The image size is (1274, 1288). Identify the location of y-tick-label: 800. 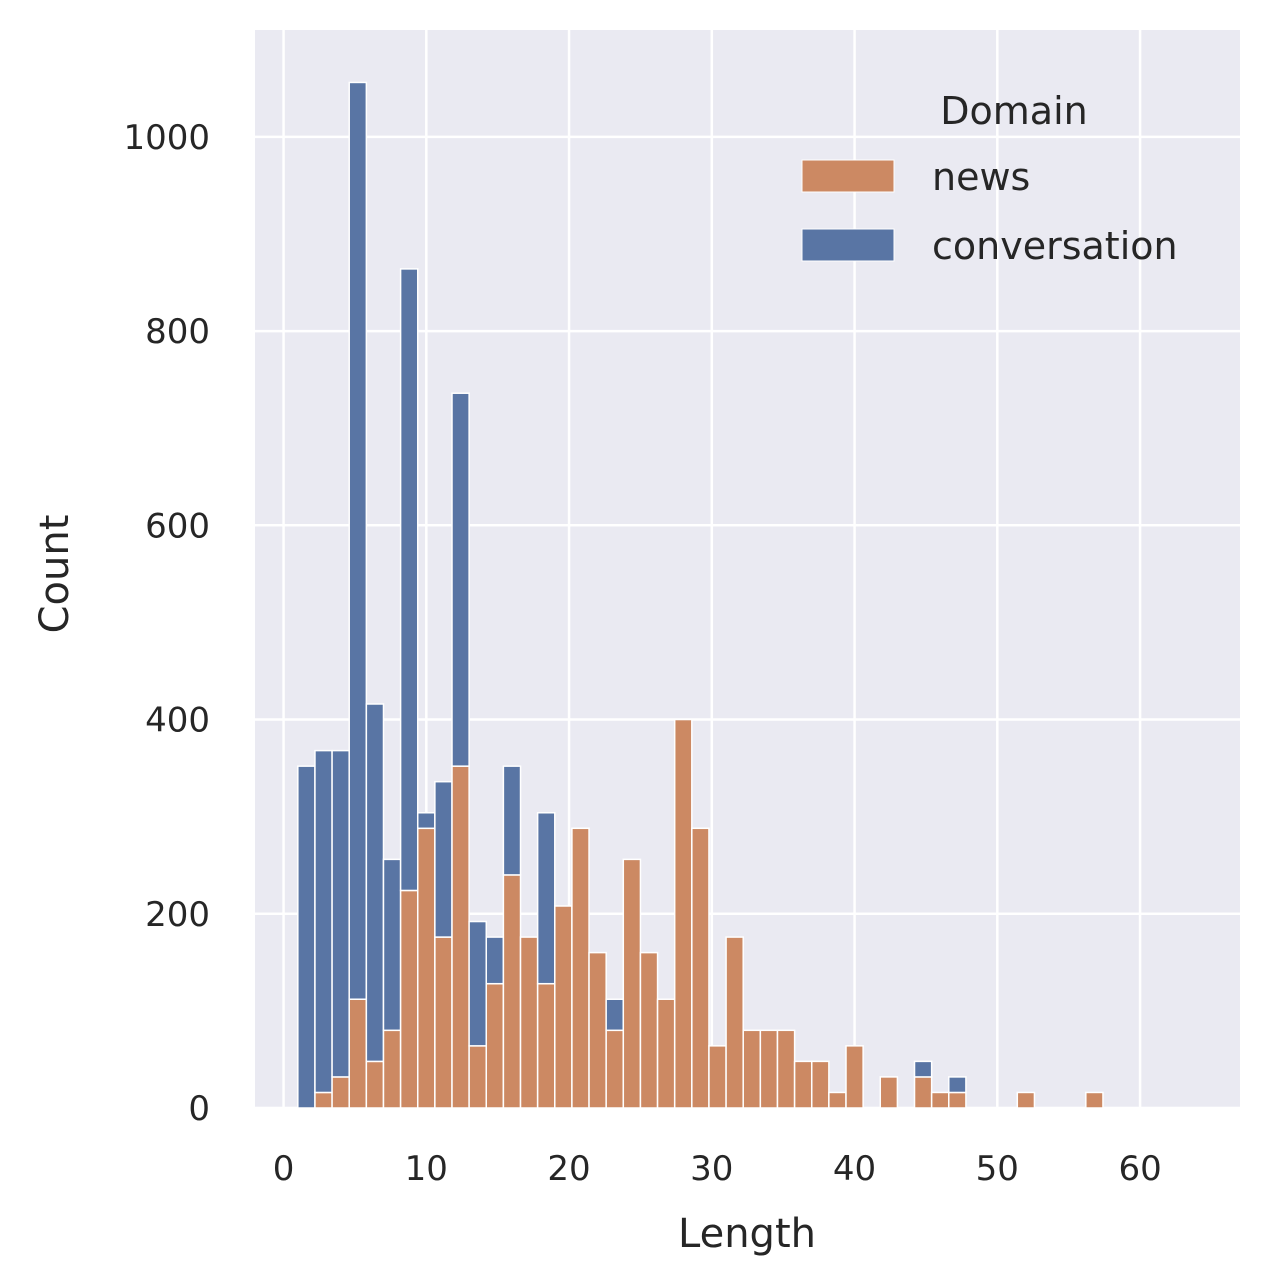
(177, 332).